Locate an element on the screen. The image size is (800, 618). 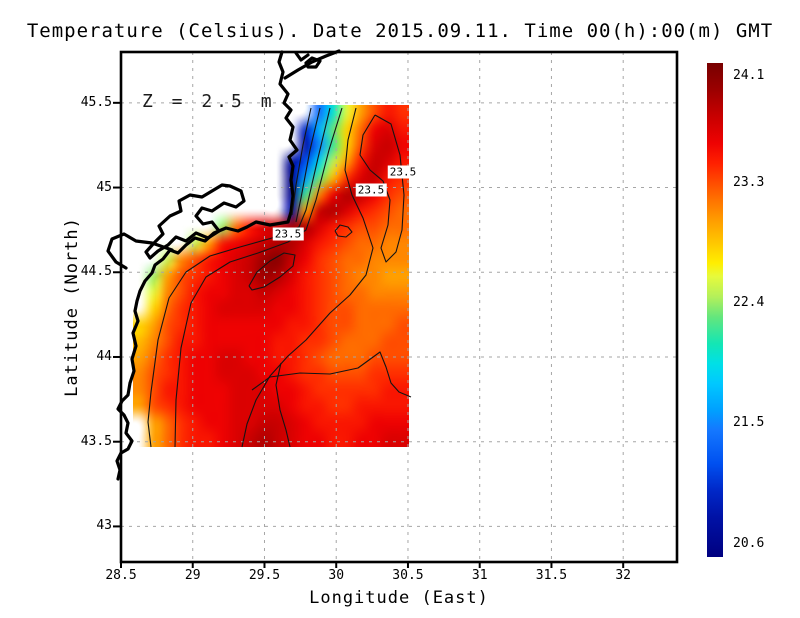
y-axis-title: Latitude (North) is located at coordinates (72, 307).